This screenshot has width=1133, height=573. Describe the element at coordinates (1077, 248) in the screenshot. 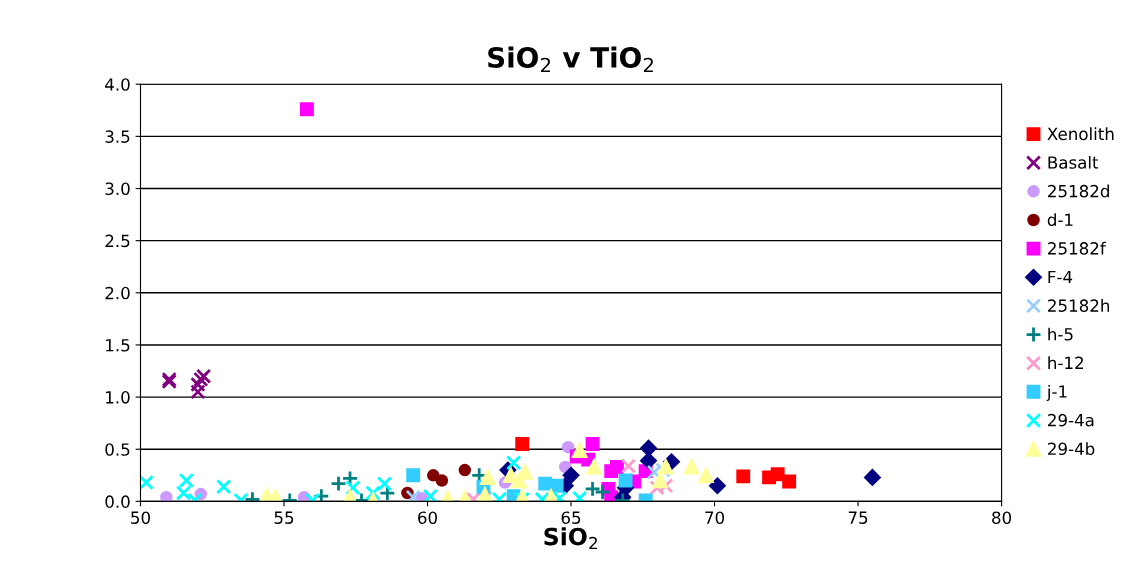

I see `legend-label: 25182f` at that location.